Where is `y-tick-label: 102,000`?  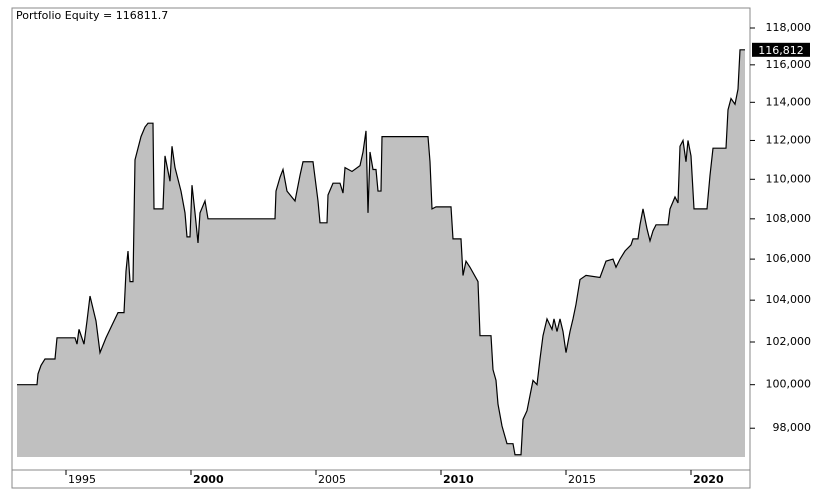
y-tick-label: 102,000 is located at coordinates (789, 341).